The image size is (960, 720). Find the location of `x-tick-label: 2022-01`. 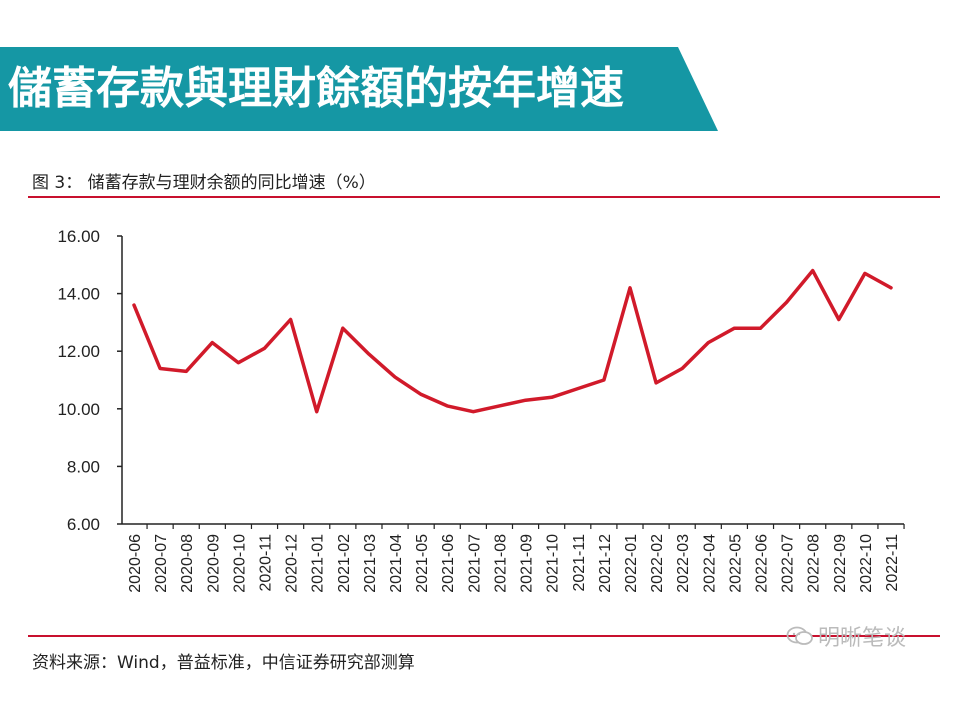

x-tick-label: 2022-01 is located at coordinates (631, 563).